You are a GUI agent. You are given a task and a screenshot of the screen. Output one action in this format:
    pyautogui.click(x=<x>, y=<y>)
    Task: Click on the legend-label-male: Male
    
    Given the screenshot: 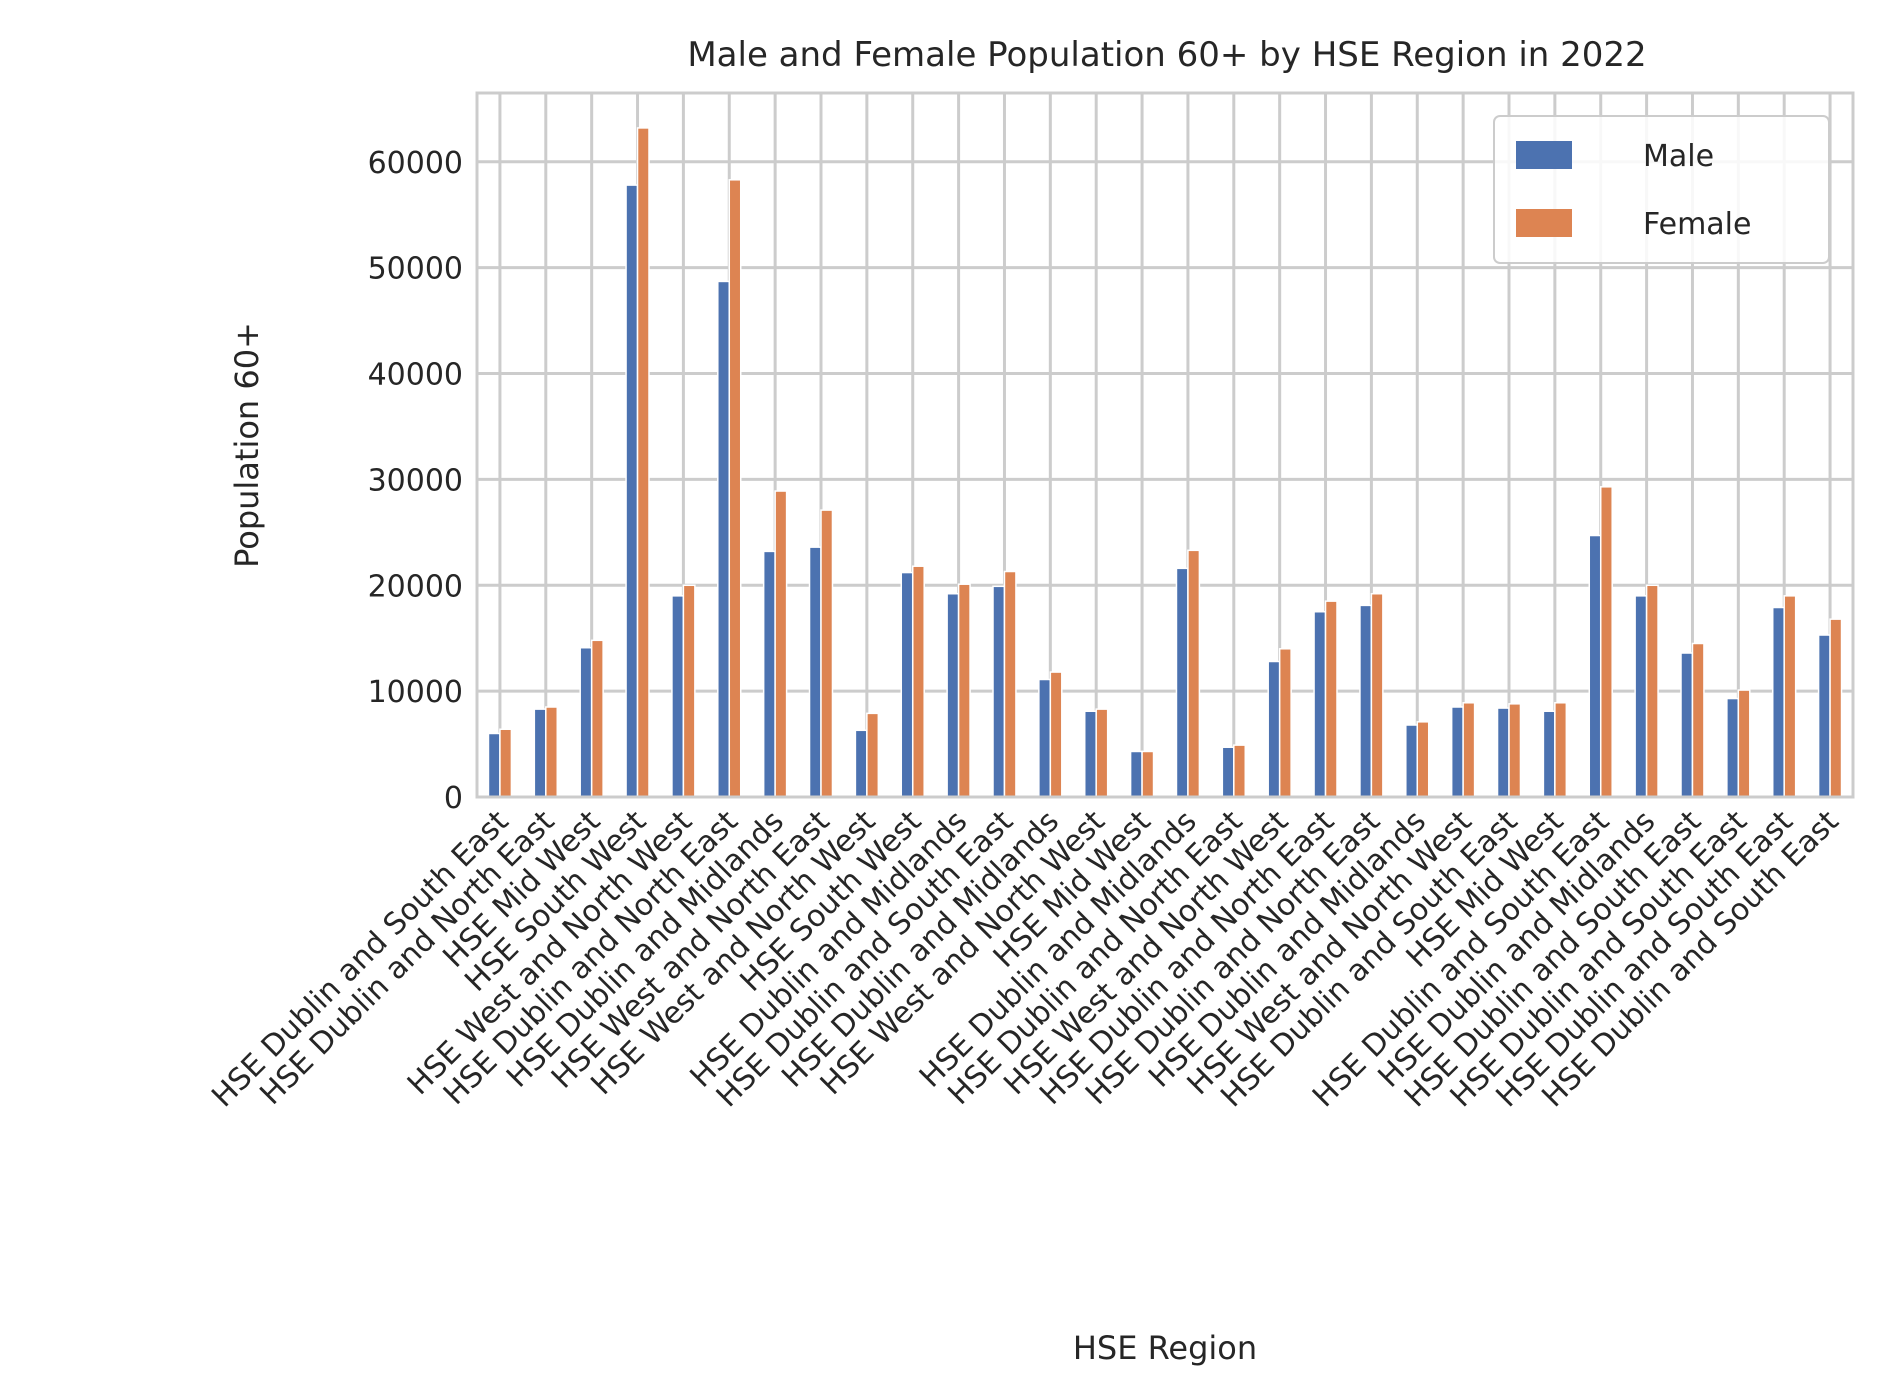 What is the action you would take?
    pyautogui.click(x=1678, y=156)
    